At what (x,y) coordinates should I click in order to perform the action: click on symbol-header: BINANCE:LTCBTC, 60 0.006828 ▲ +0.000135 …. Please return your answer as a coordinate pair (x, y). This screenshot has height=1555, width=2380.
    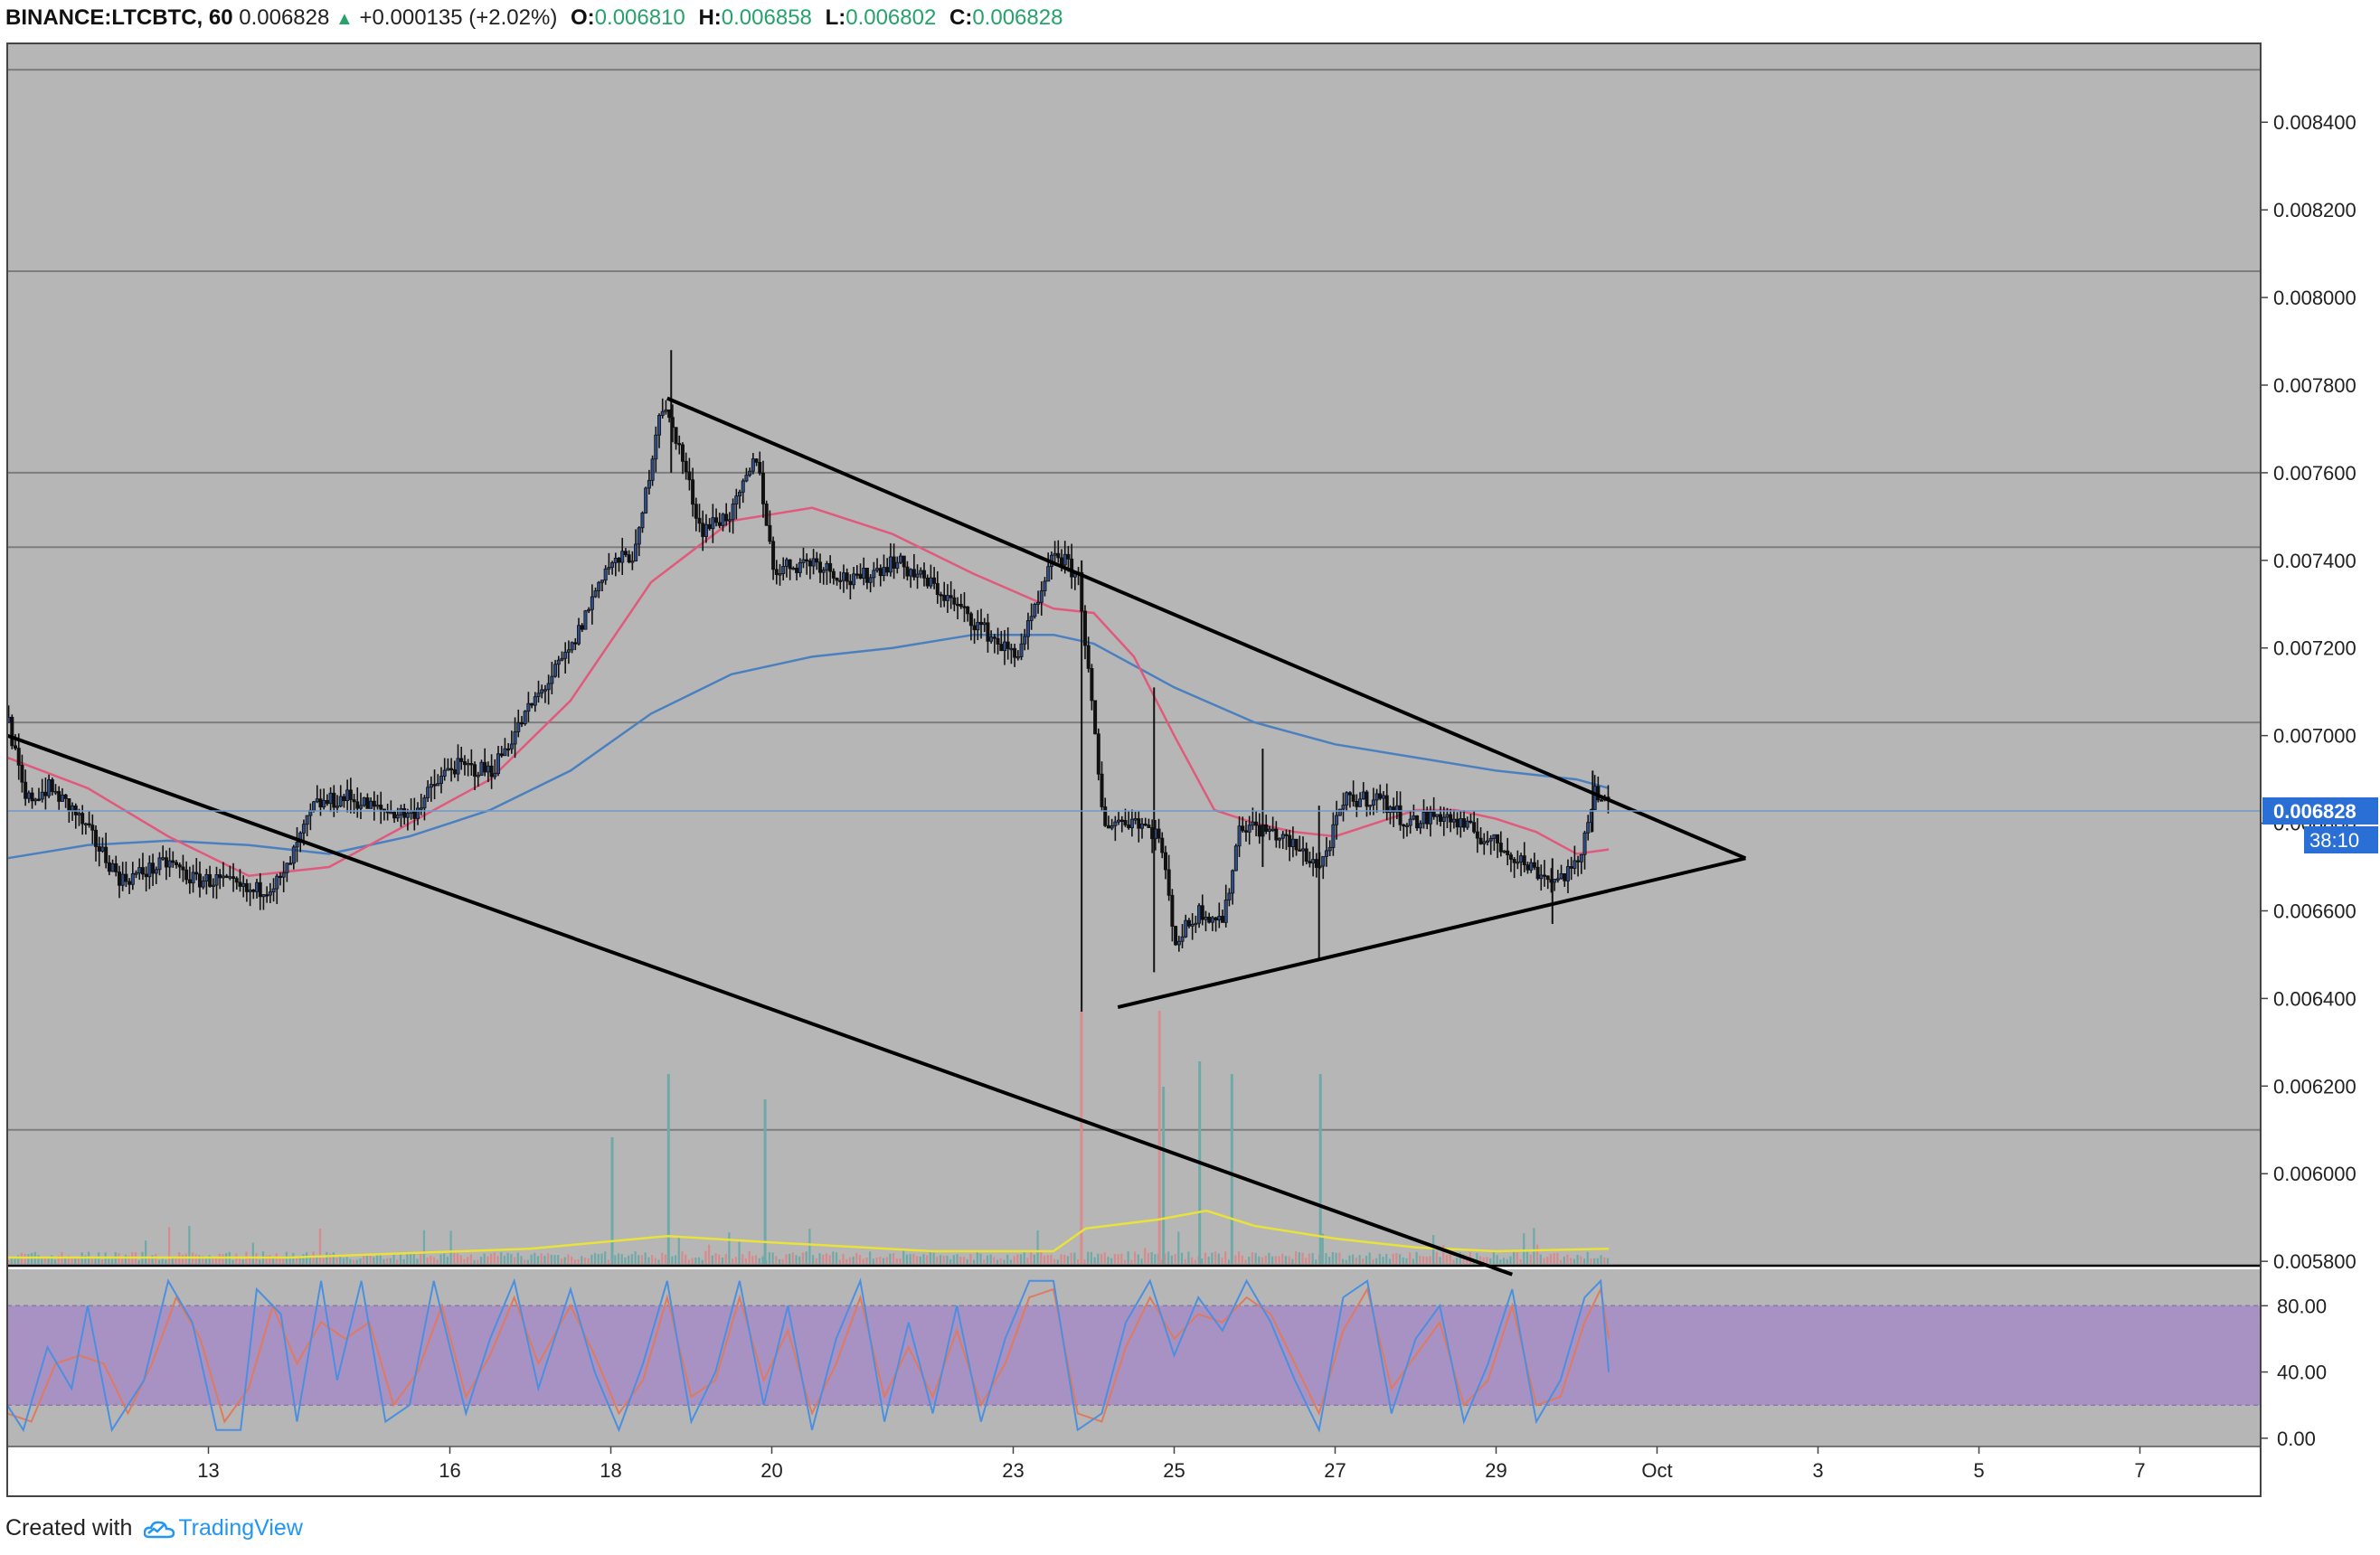
    Looking at the image, I should click on (533, 18).